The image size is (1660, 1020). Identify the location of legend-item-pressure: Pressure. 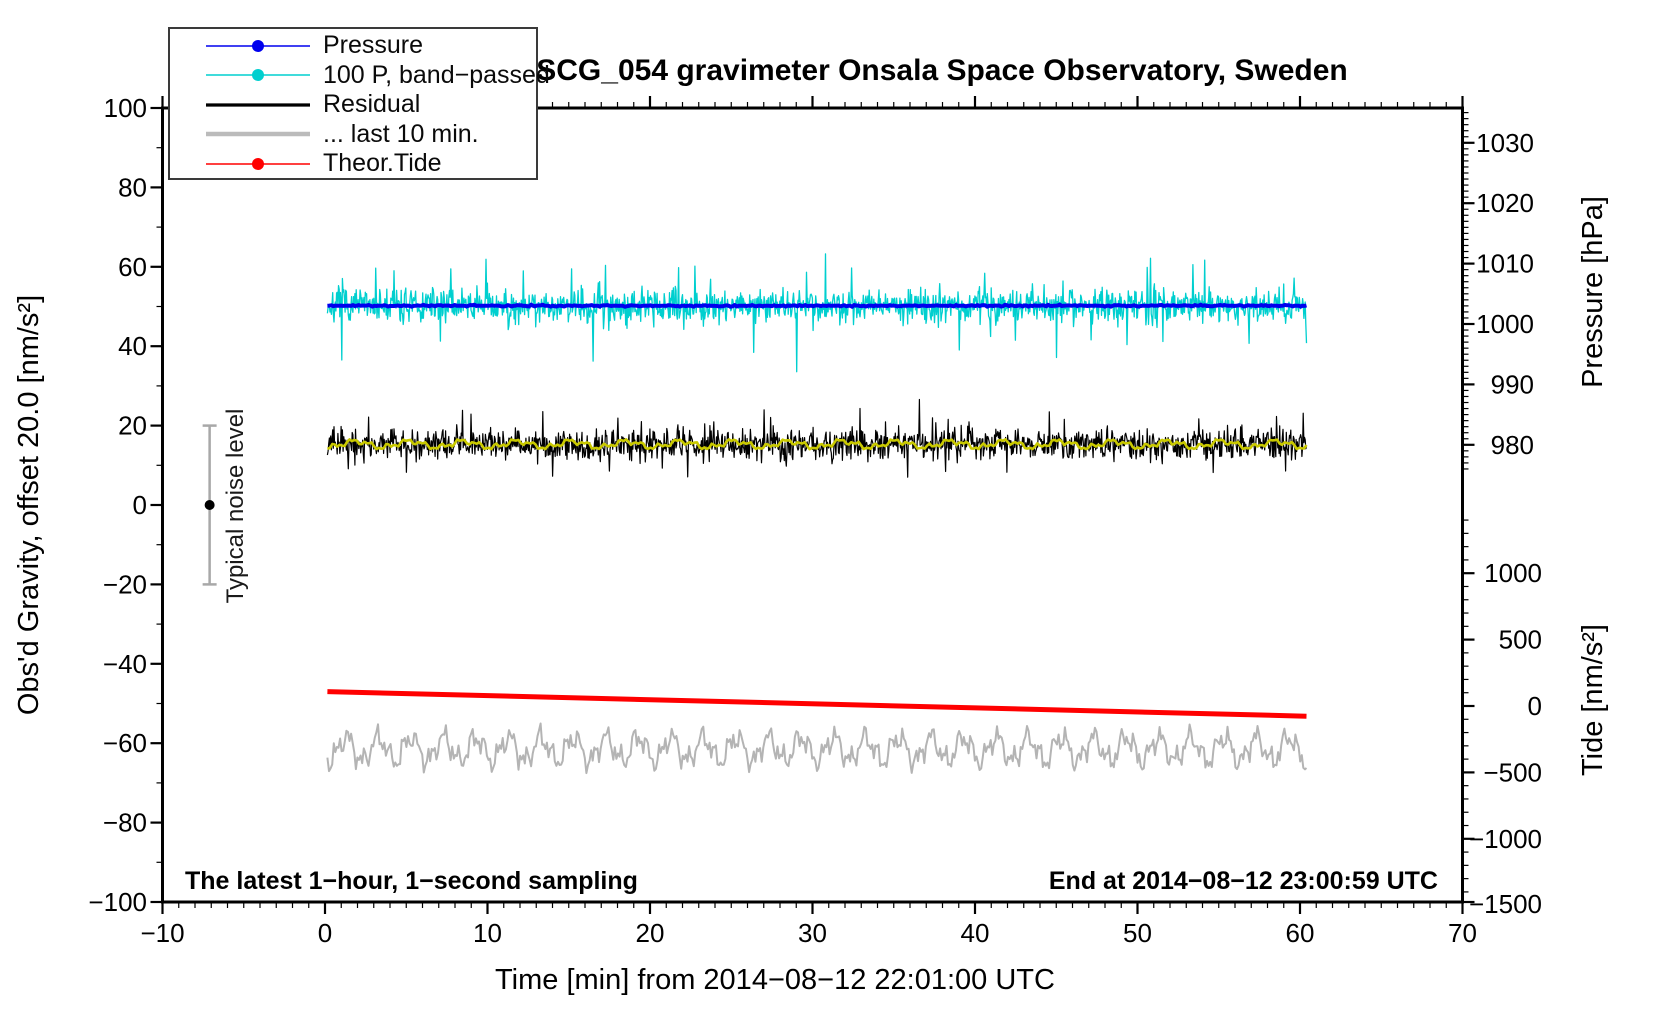
(353, 46).